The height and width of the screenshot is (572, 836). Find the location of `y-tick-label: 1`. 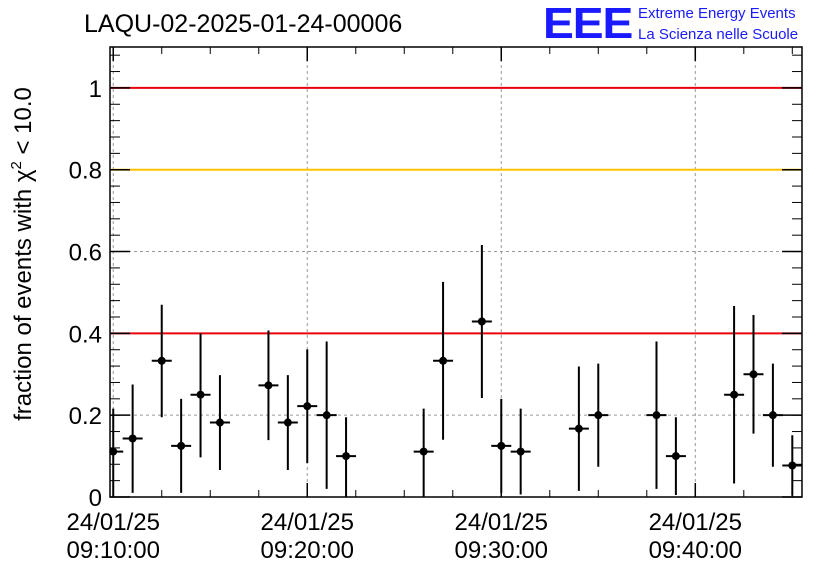

y-tick-label: 1 is located at coordinates (95, 89).